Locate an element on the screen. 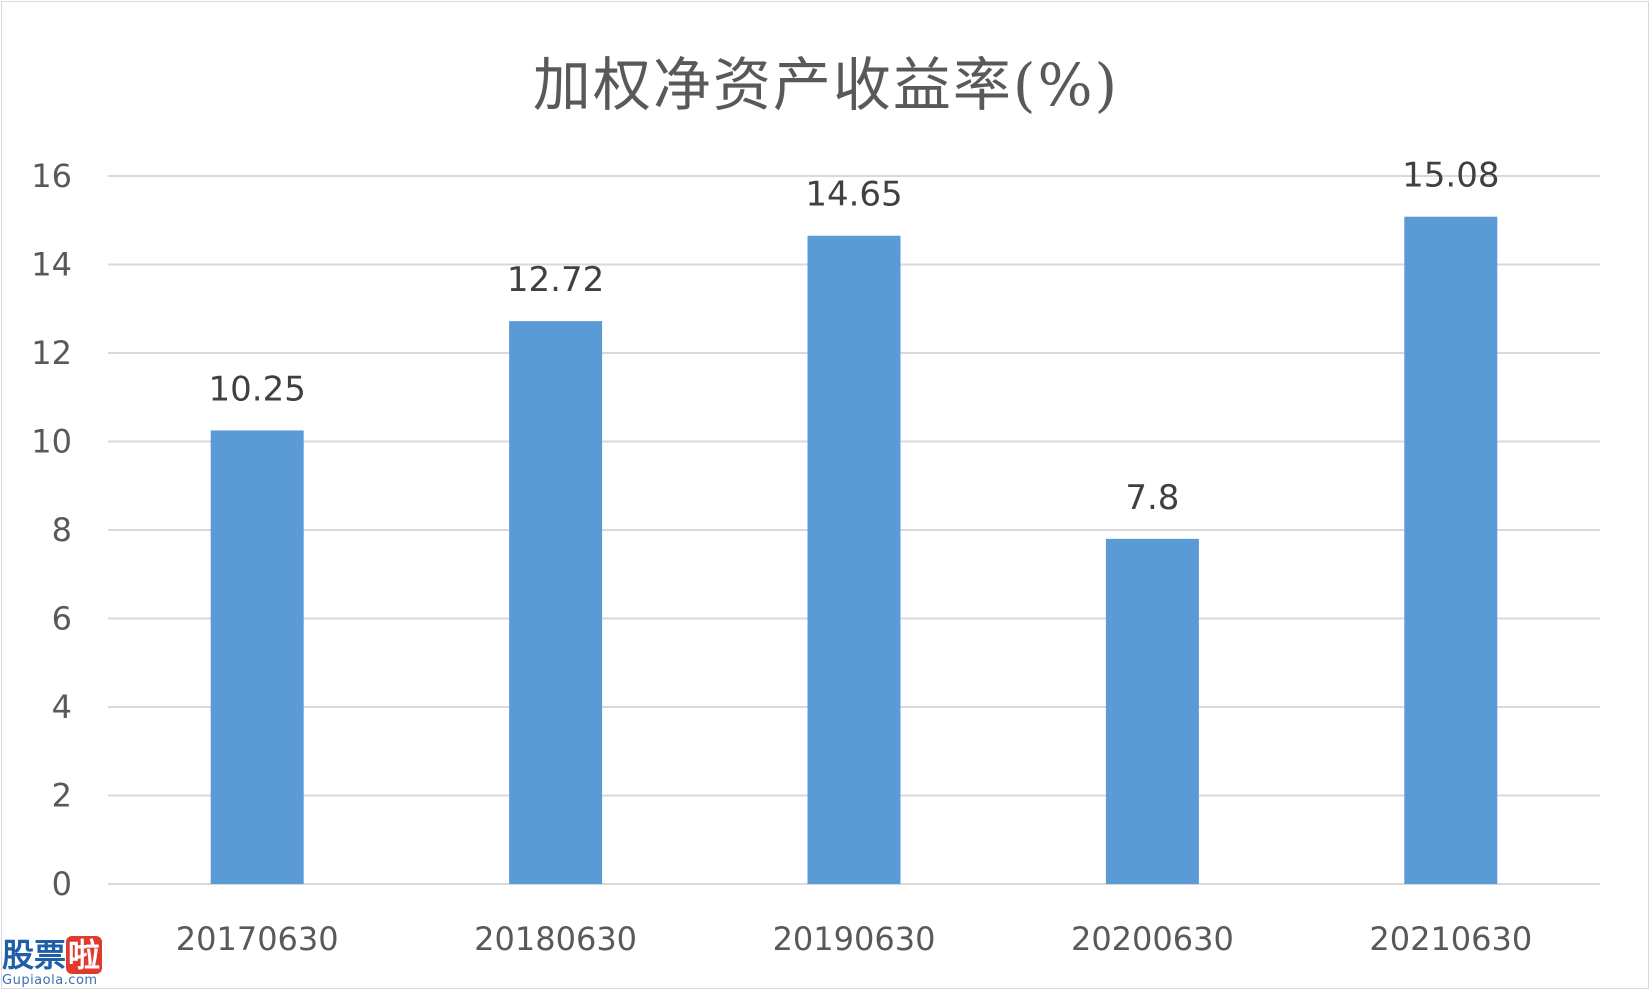  data-label: 12.72 is located at coordinates (555, 280).